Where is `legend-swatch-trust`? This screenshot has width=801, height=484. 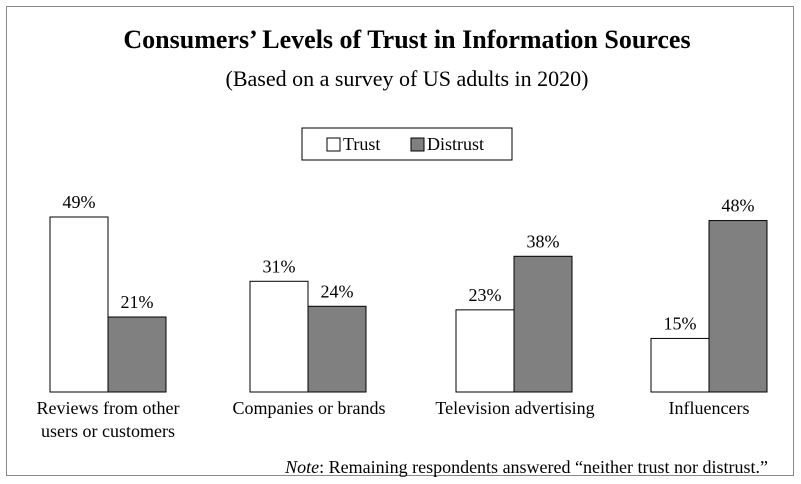 legend-swatch-trust is located at coordinates (333, 144).